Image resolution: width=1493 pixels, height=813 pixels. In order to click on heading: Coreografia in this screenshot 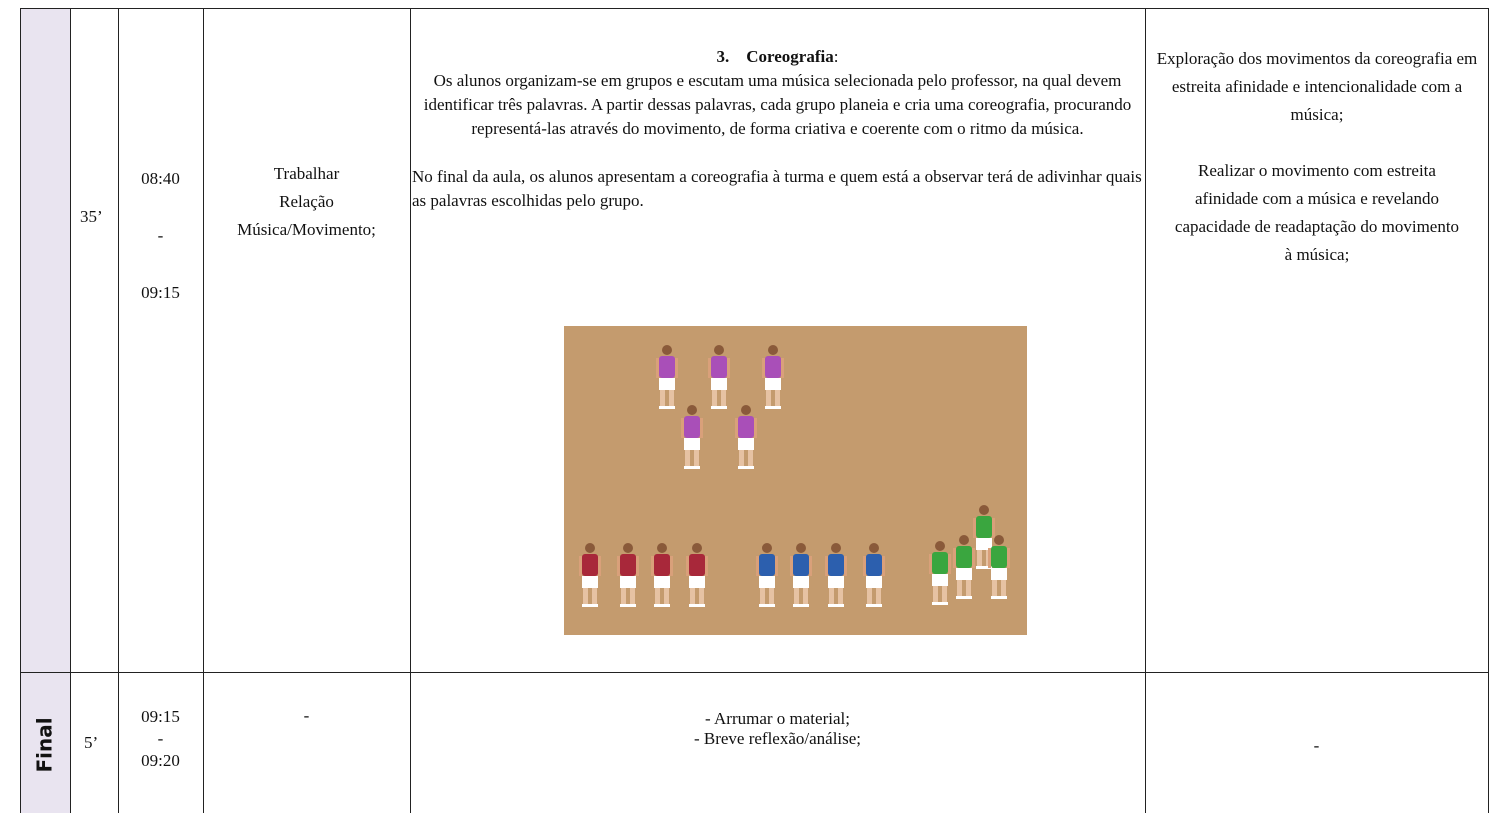, I will do `click(790, 56)`.